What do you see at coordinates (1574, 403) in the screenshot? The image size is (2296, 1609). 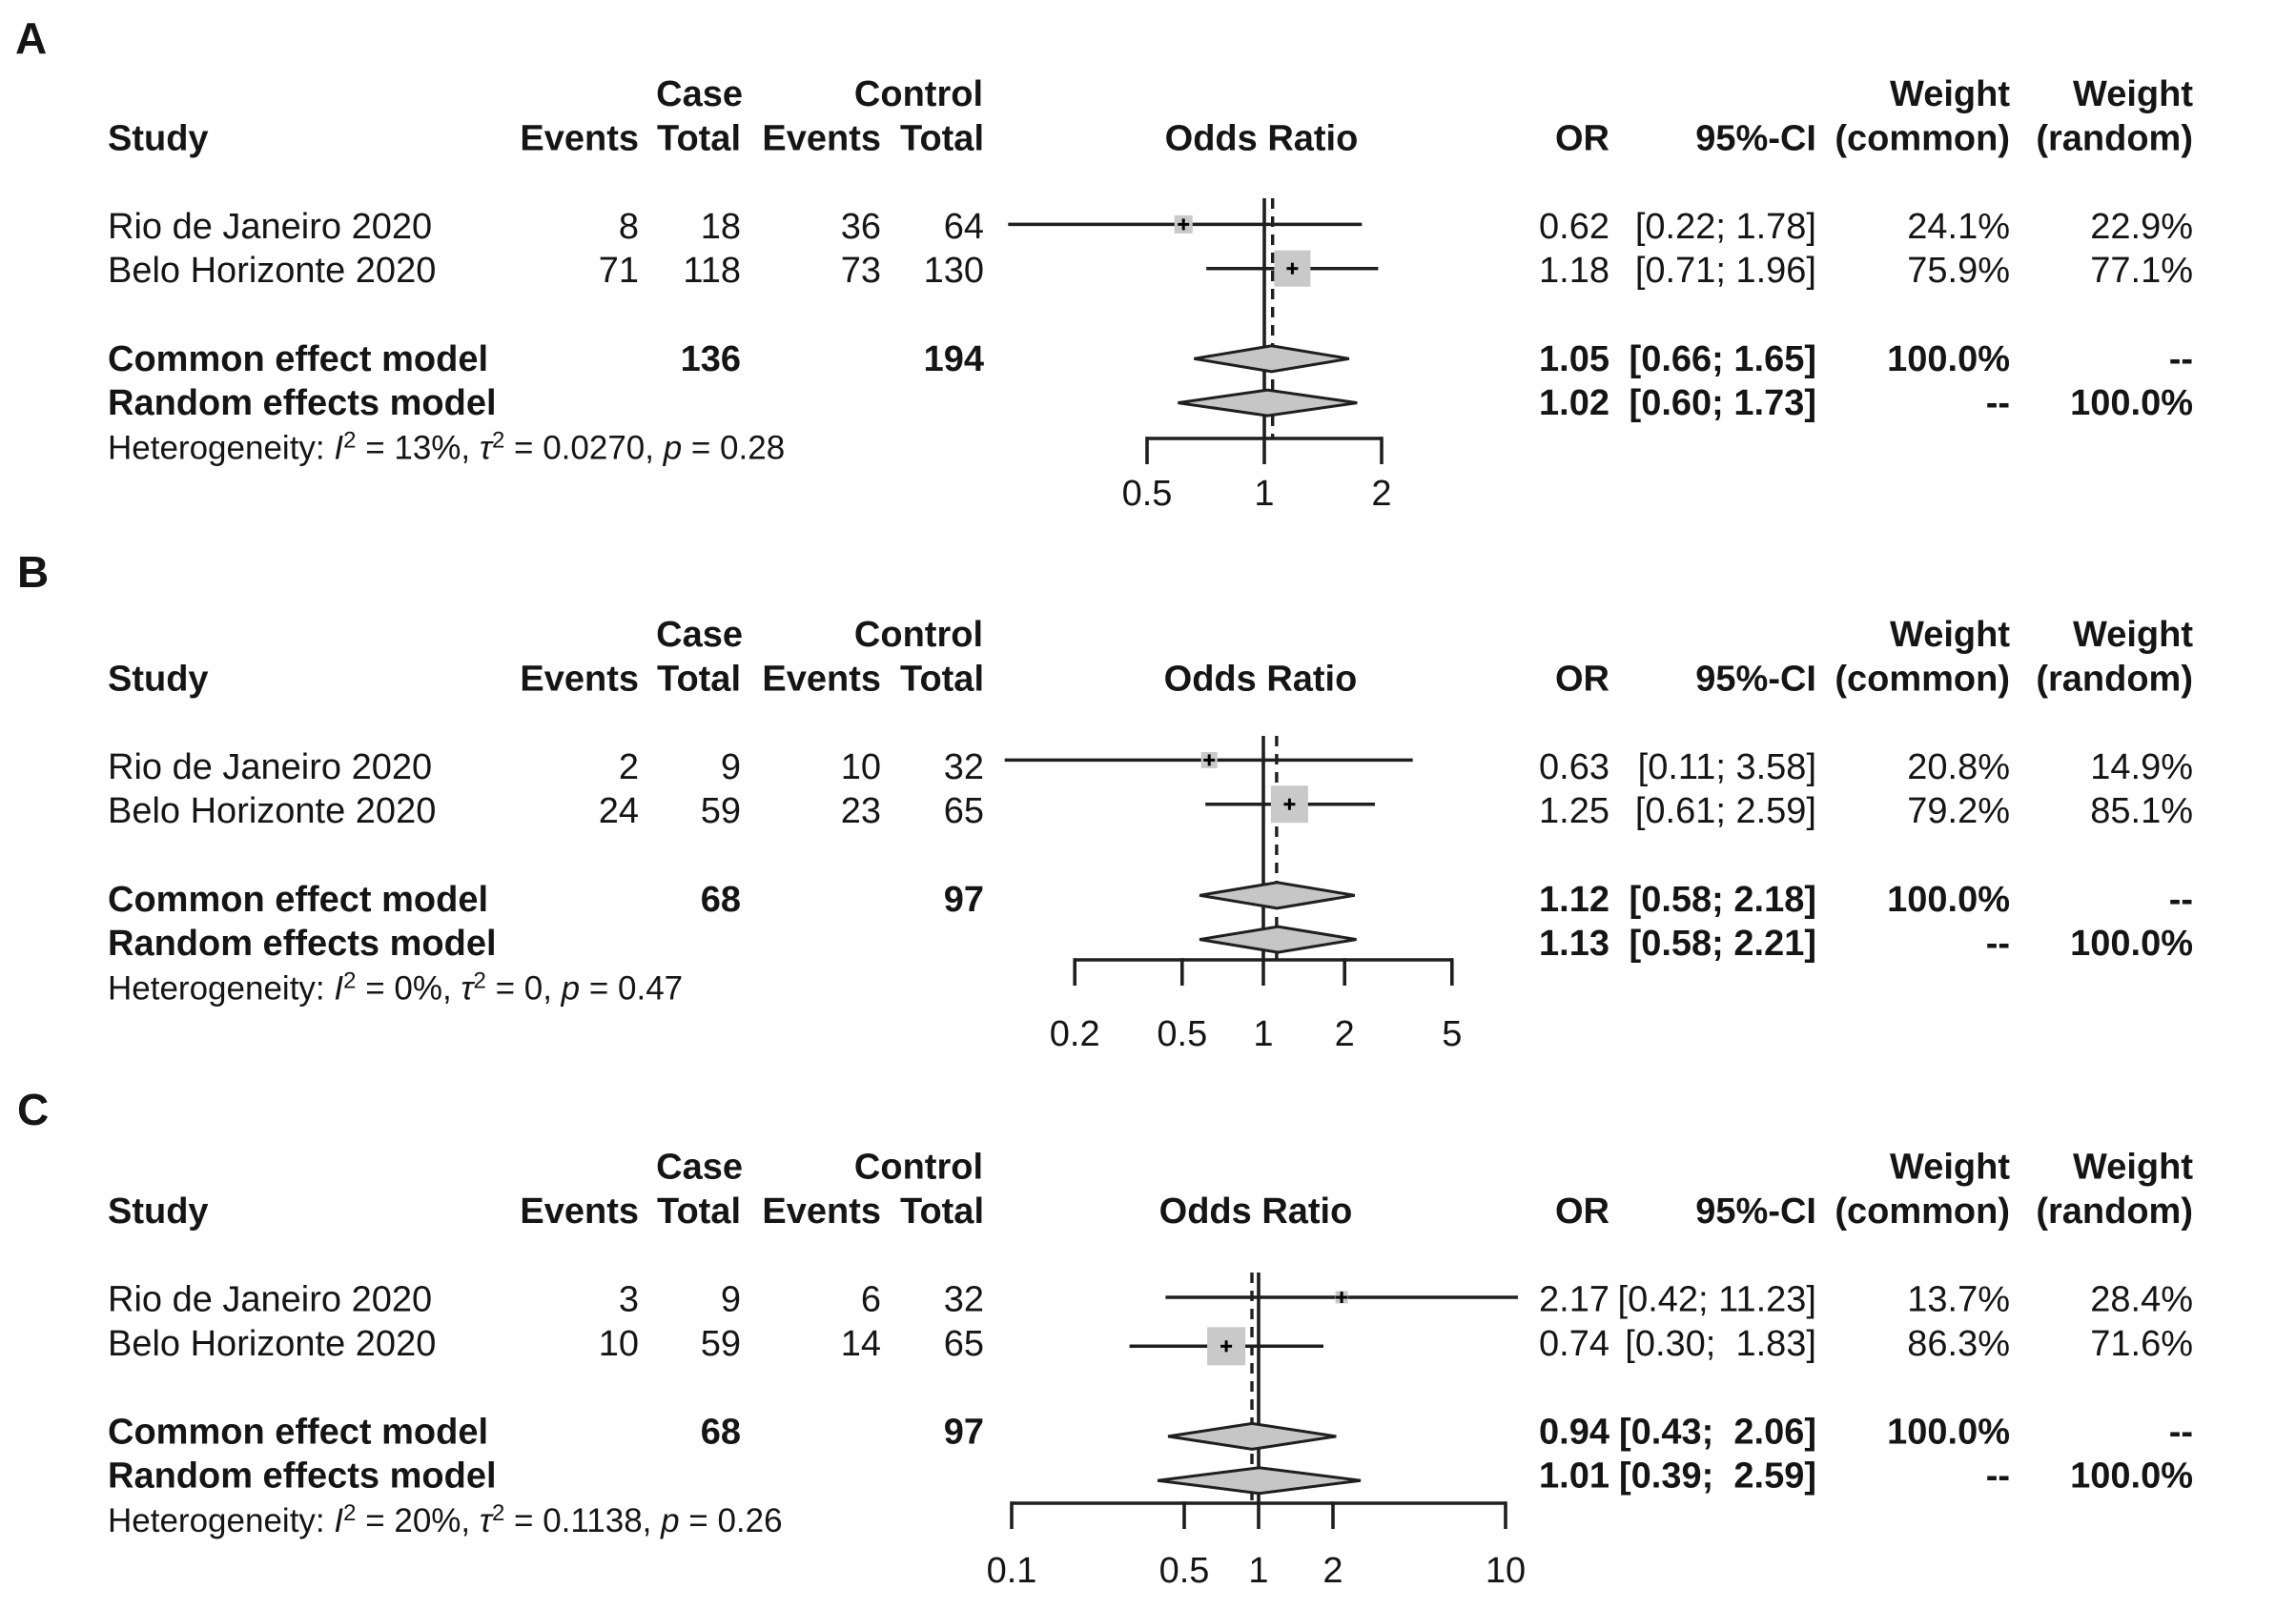 I see `svg-text: 1.02` at bounding box center [1574, 403].